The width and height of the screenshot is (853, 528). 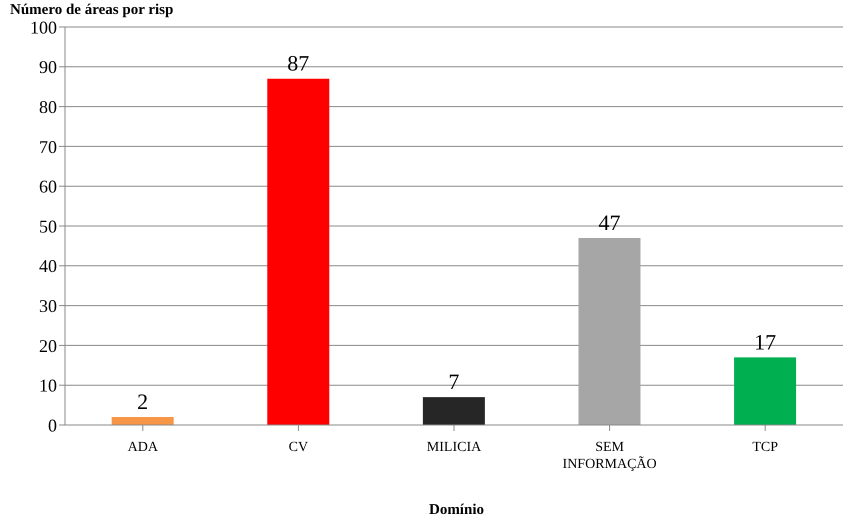 What do you see at coordinates (48, 67) in the screenshot?
I see `y-tick-label: 90` at bounding box center [48, 67].